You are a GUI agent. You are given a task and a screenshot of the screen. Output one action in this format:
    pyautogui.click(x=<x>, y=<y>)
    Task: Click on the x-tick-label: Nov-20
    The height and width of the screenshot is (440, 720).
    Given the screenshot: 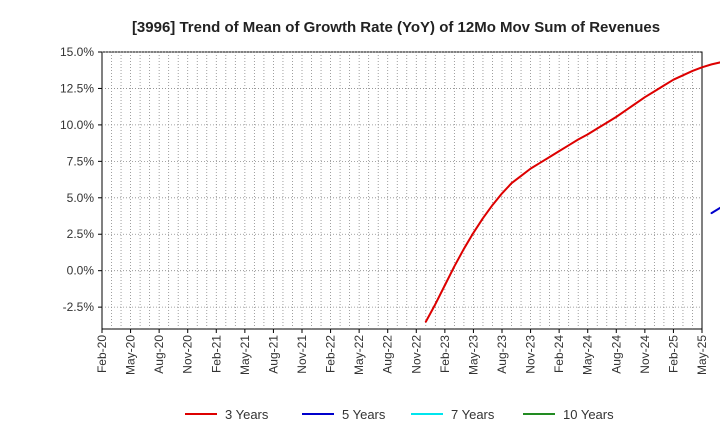 What is the action you would take?
    pyautogui.click(x=188, y=354)
    